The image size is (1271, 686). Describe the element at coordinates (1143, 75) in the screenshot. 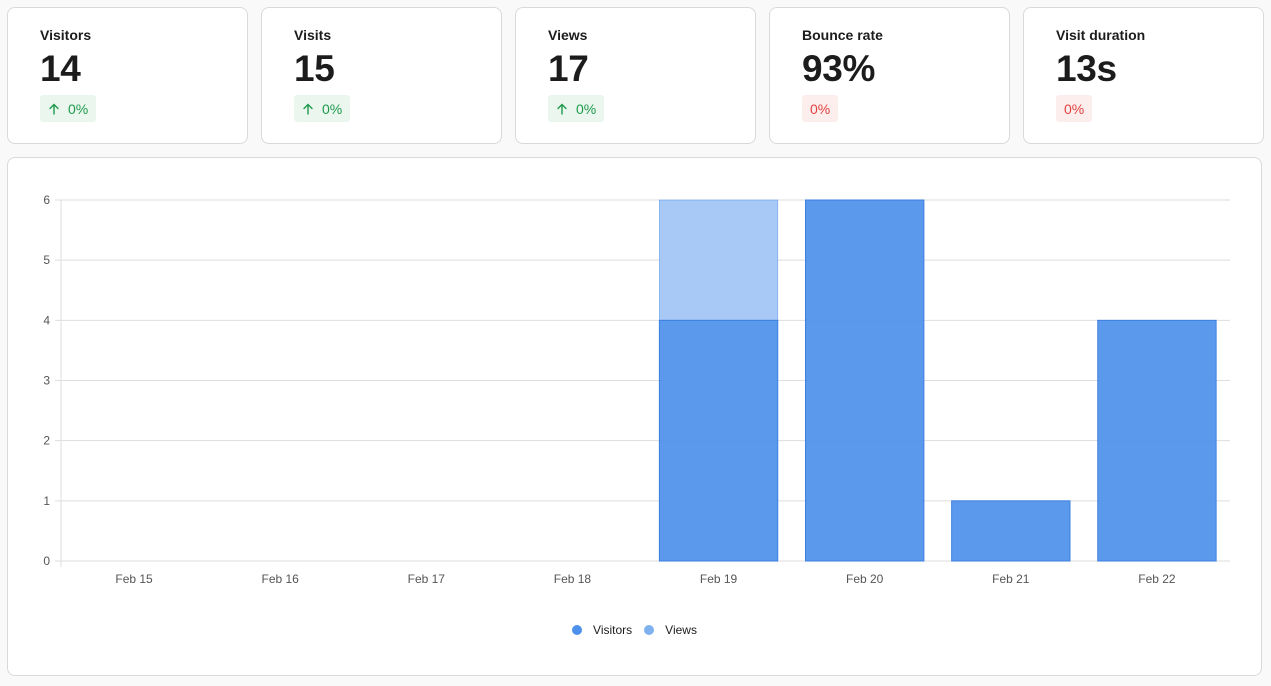

I see `metric-card-visit-duration: Visit duration 13s 0%` at that location.